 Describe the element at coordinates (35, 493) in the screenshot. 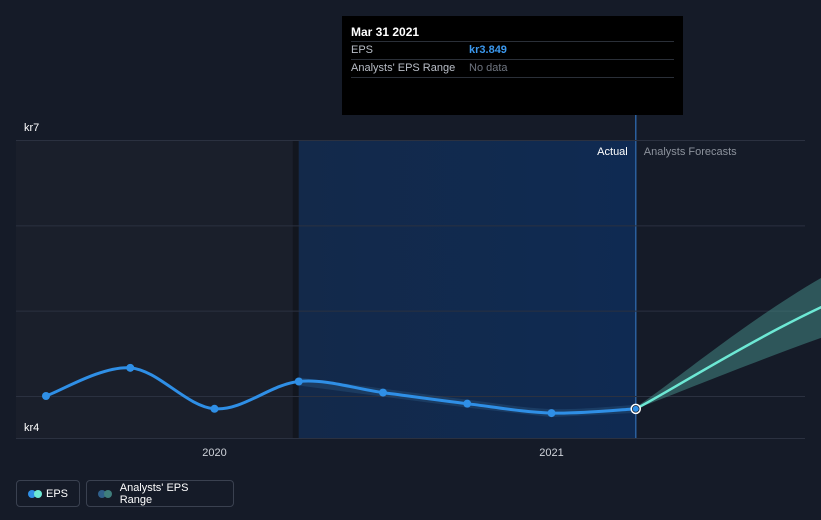

I see `eps-legend-icon` at that location.